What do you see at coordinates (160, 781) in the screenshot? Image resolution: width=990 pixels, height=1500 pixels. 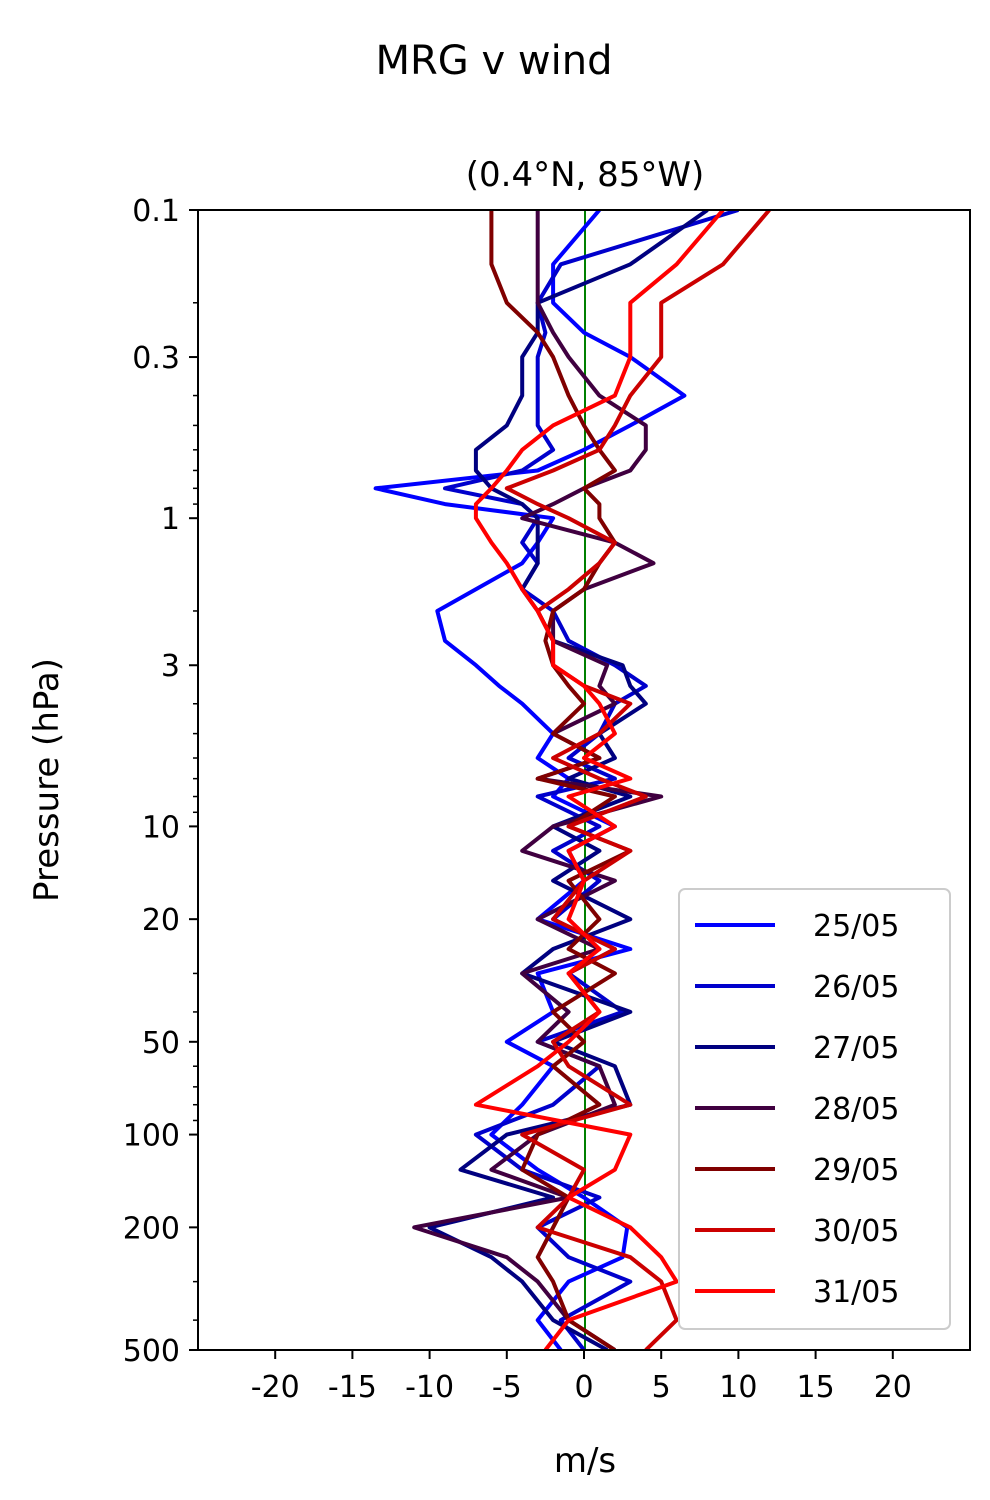 I see `y-axis: 0.1 0.3 1 3 10 20 50 100 200 500` at bounding box center [160, 781].